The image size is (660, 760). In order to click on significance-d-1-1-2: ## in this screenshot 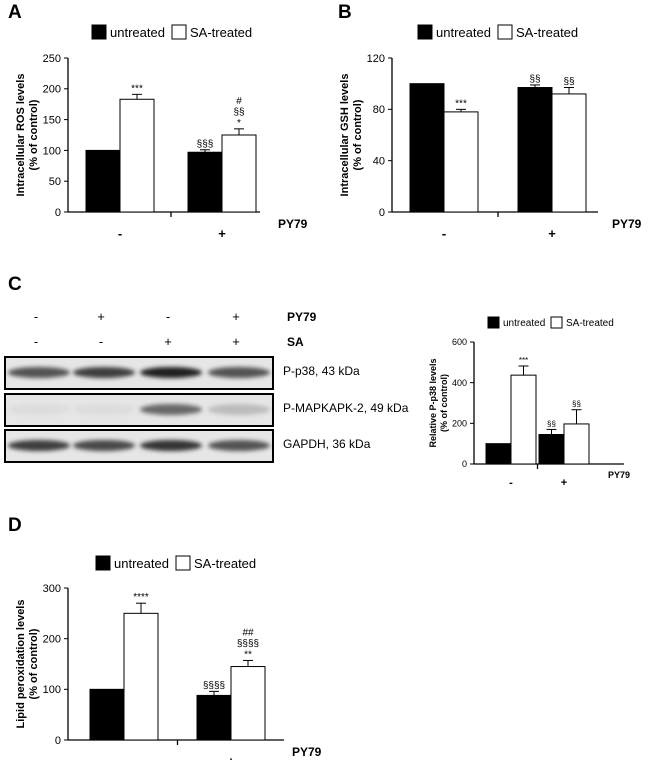, I will do `click(248, 632)`.